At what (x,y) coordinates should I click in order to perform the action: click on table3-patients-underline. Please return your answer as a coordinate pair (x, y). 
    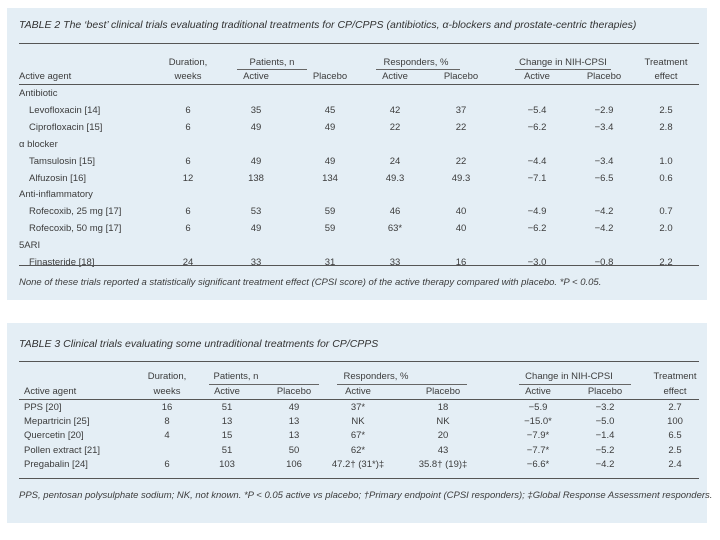
    Looking at the image, I should click on (264, 384).